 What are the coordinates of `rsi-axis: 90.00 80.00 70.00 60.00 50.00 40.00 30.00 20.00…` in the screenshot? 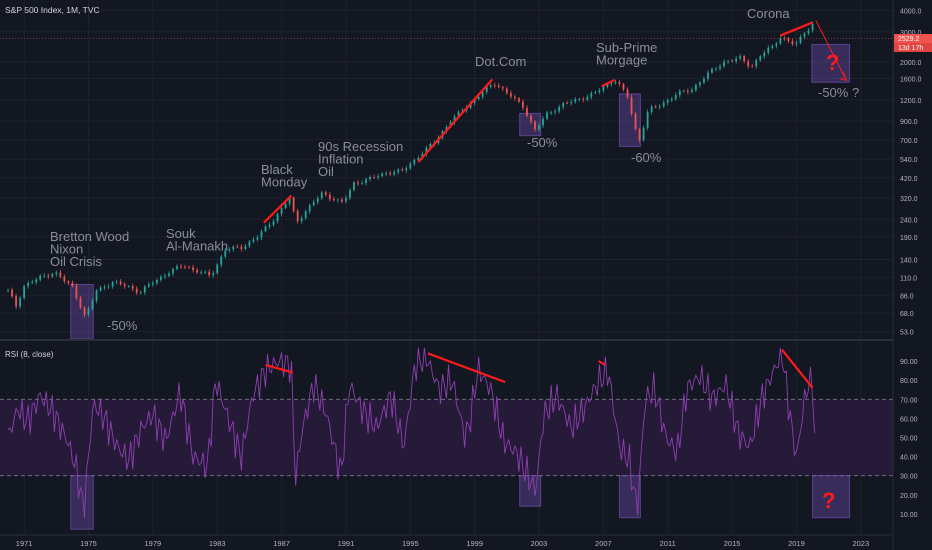 It's located at (909, 439).